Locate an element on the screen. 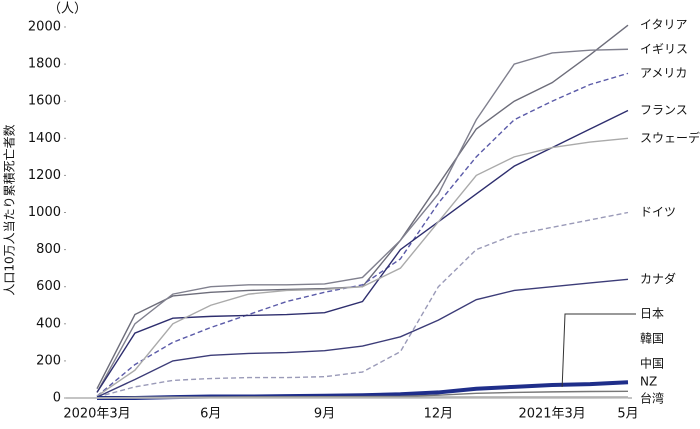  y-tick-label: 0 is located at coordinates (57, 398).